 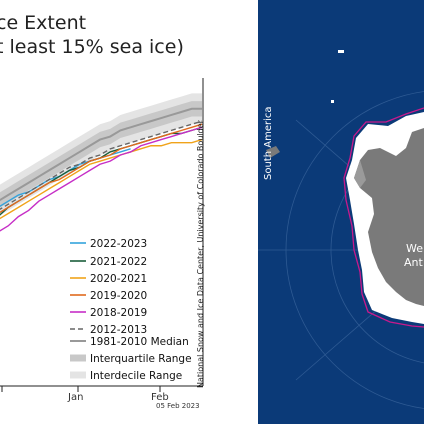 I want to click on range-bands, so click(x=101, y=154).